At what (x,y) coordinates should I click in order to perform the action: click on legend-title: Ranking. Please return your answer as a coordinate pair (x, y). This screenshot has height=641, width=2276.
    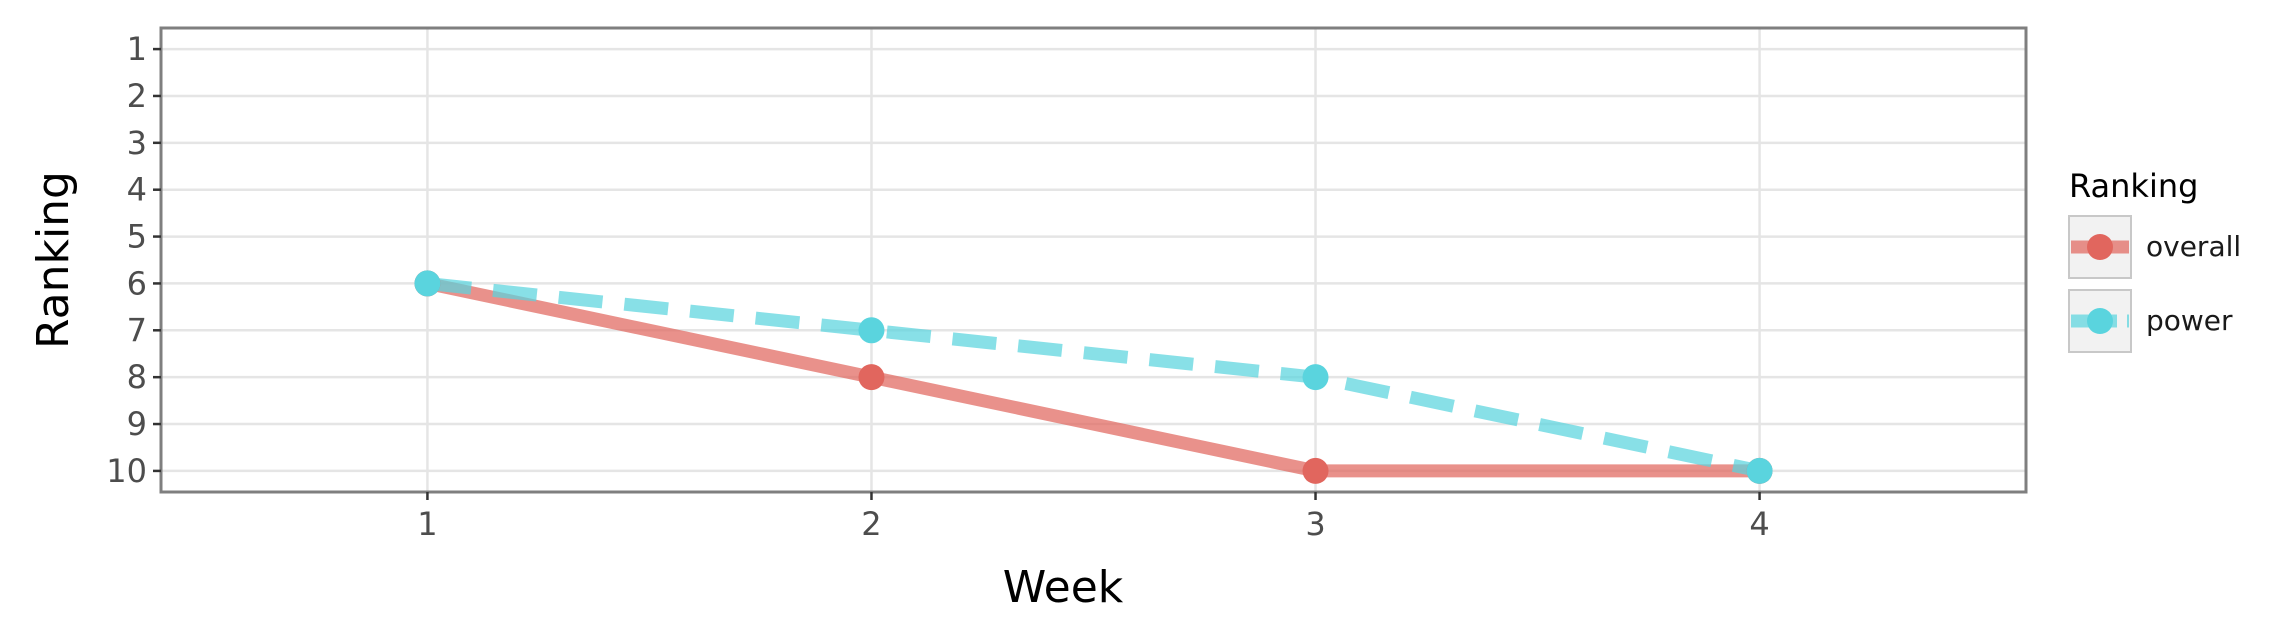
    Looking at the image, I should click on (2133, 186).